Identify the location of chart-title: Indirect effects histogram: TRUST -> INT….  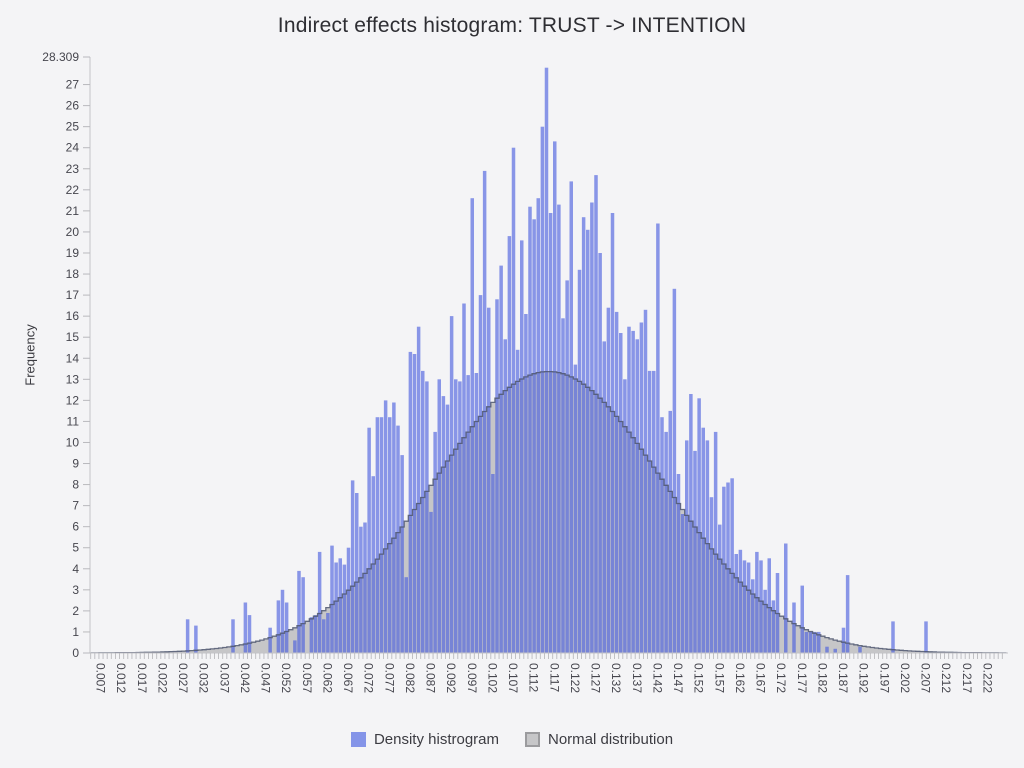
(512, 25).